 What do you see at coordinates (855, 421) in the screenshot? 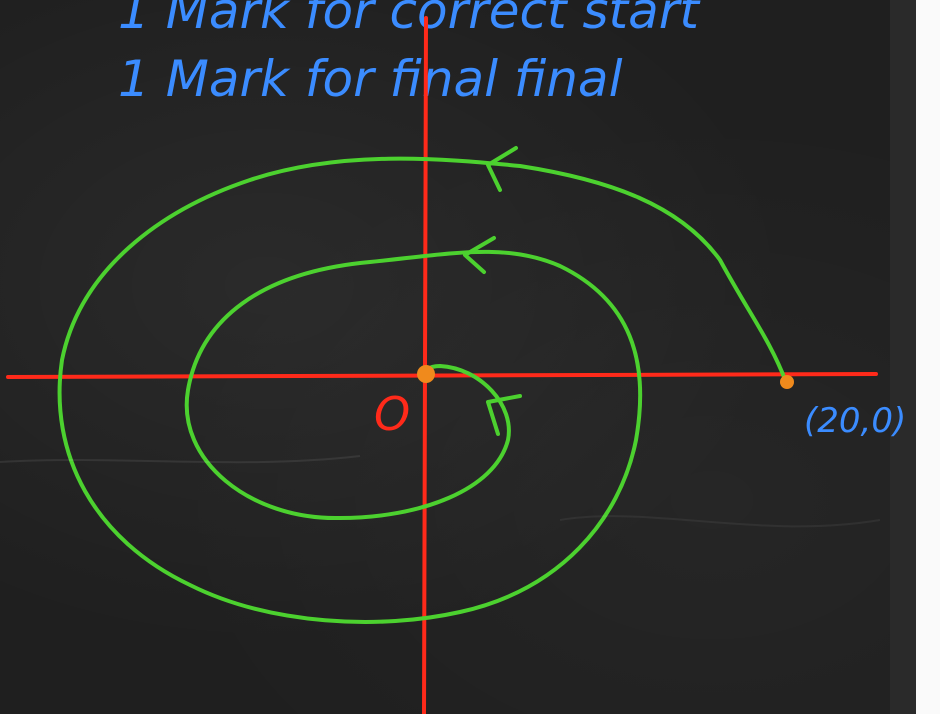
I see `start-point-label: (20,0)` at bounding box center [855, 421].